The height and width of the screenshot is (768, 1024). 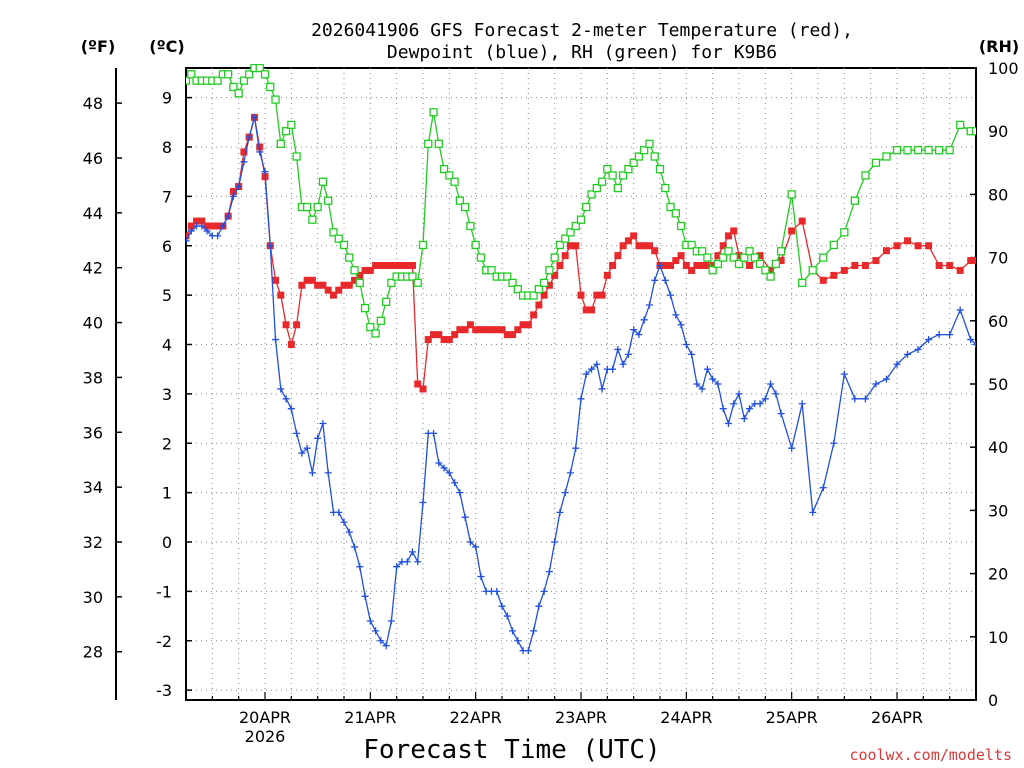 What do you see at coordinates (167, 98) in the screenshot?
I see `celsius-tick-label: 9` at bounding box center [167, 98].